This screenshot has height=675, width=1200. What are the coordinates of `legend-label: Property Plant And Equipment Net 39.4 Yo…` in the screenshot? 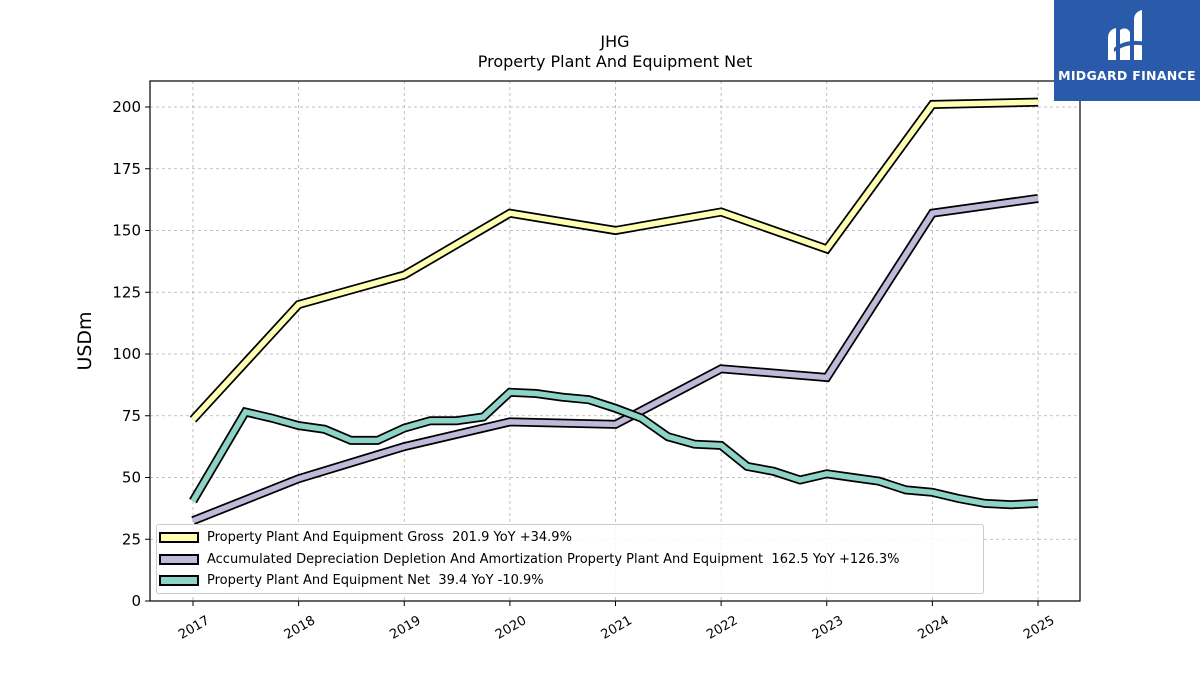 It's located at (375, 580).